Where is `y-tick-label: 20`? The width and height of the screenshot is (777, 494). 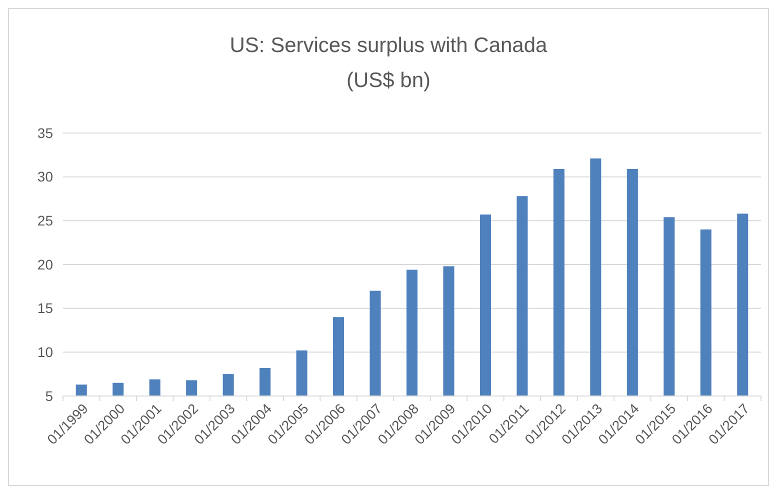
y-tick-label: 20 is located at coordinates (45, 264).